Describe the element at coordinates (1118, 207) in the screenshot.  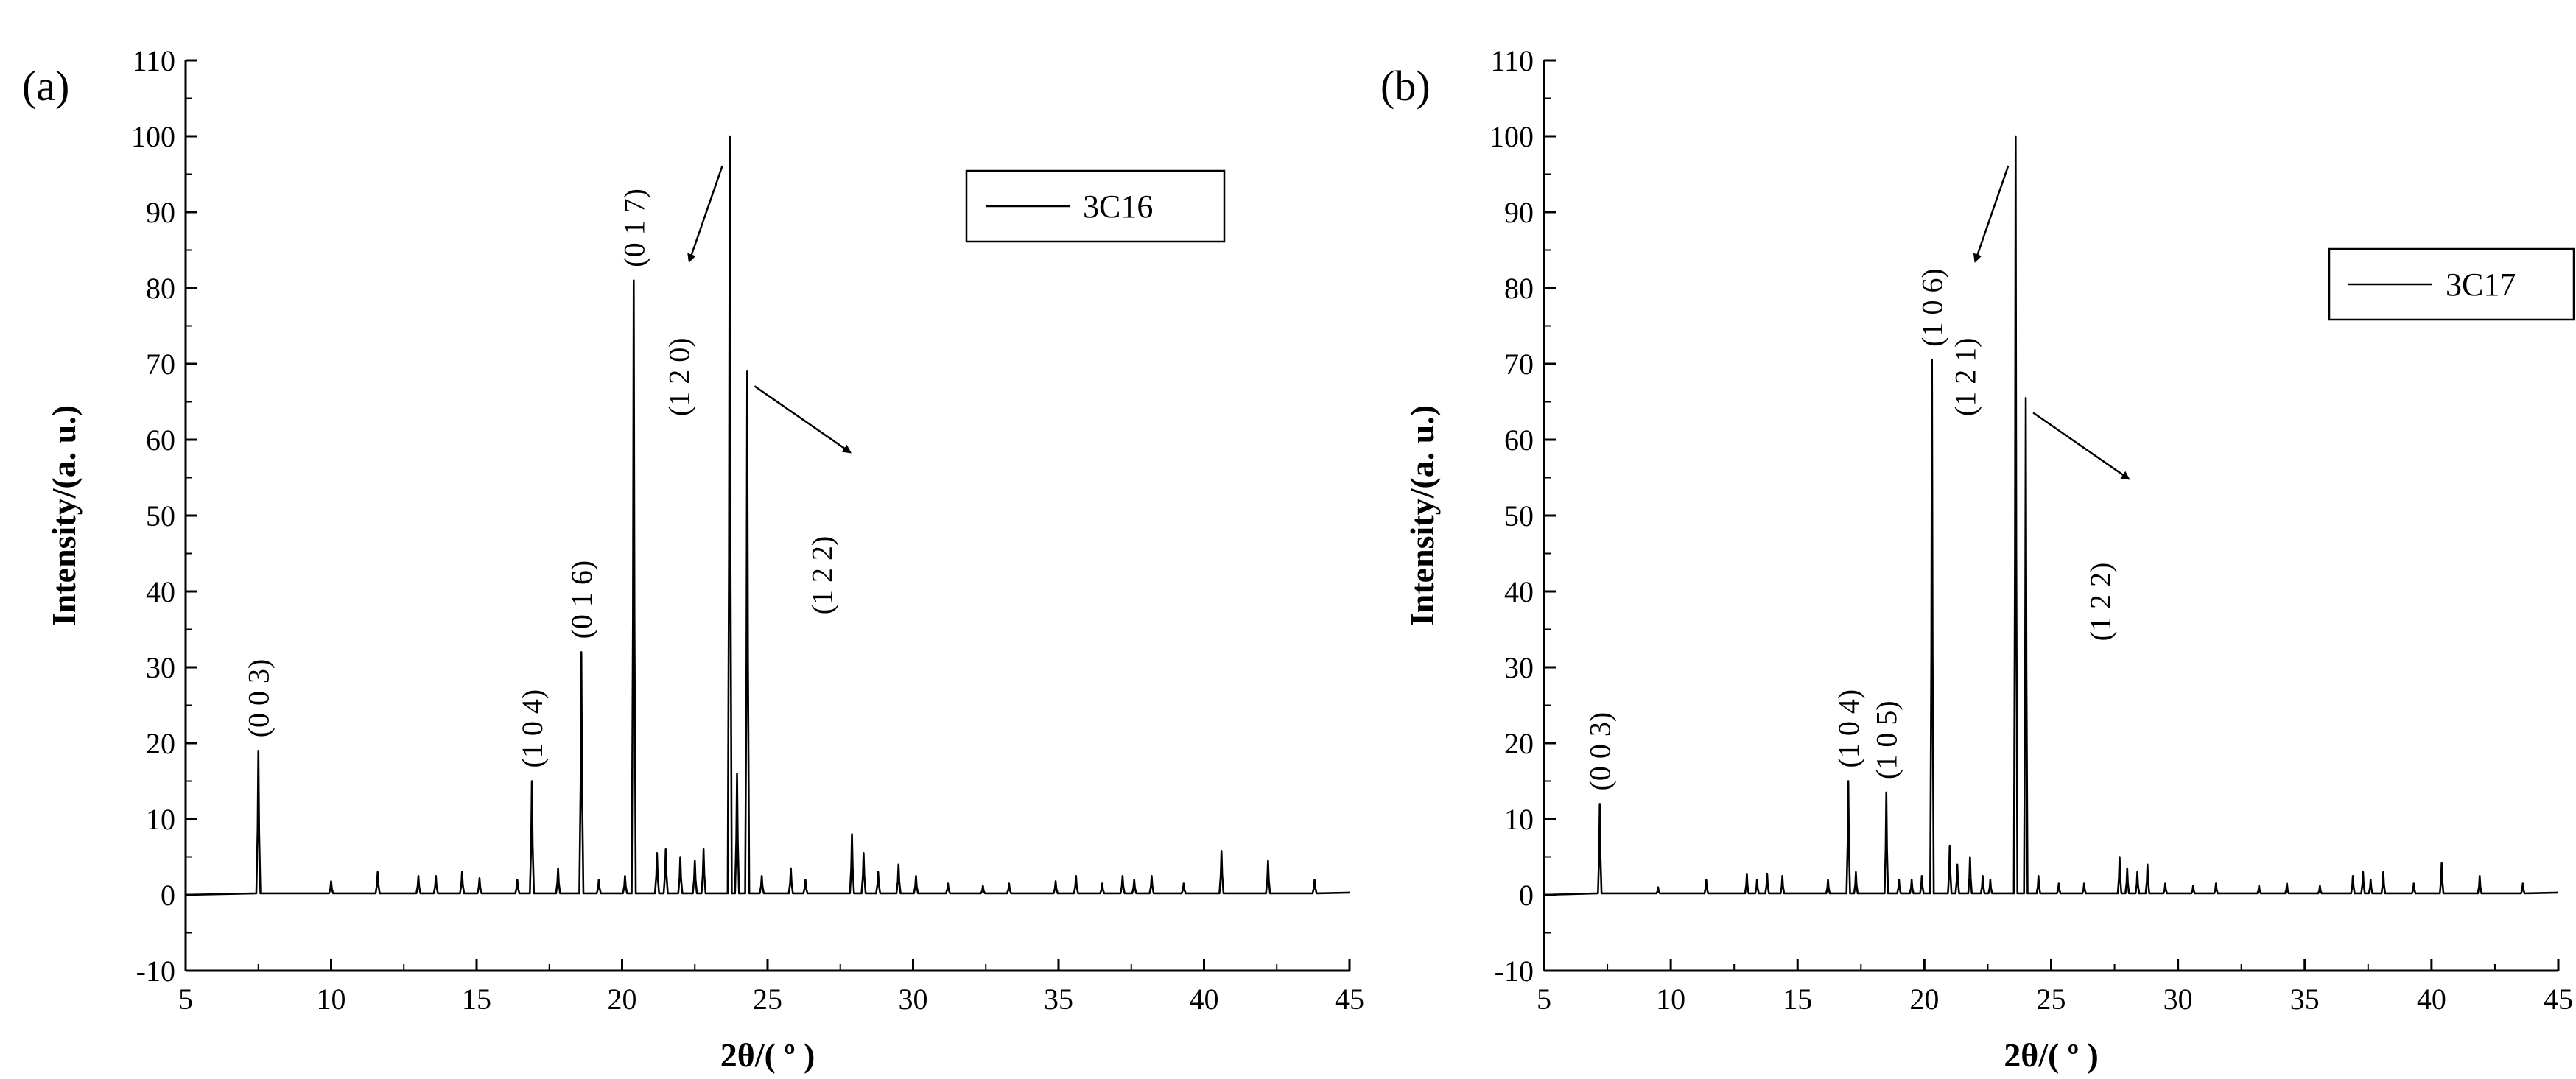
I see `legend-label: 3C16` at that location.